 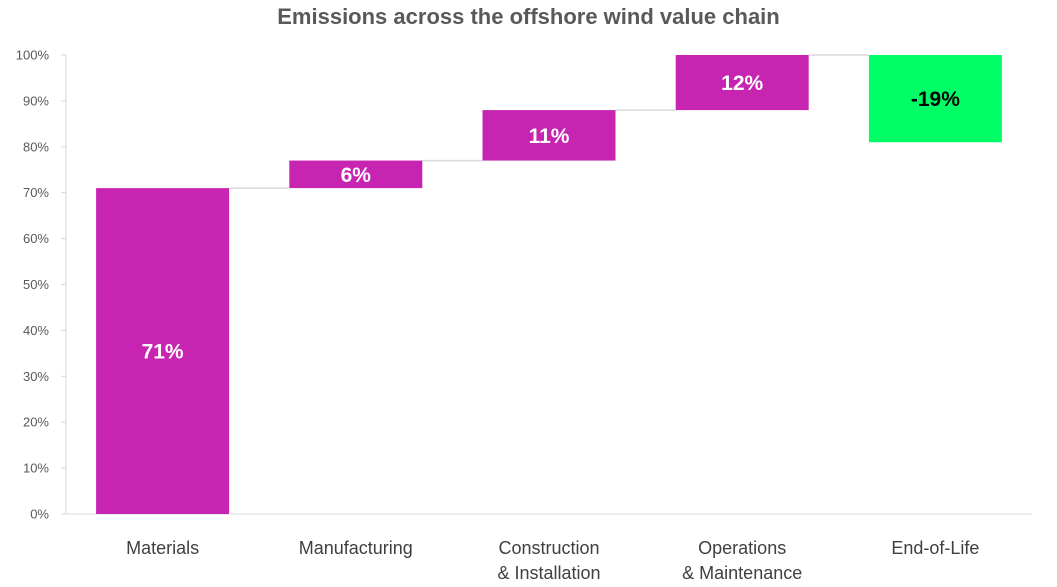 I want to click on y-tick-label: 40%, so click(x=36, y=330).